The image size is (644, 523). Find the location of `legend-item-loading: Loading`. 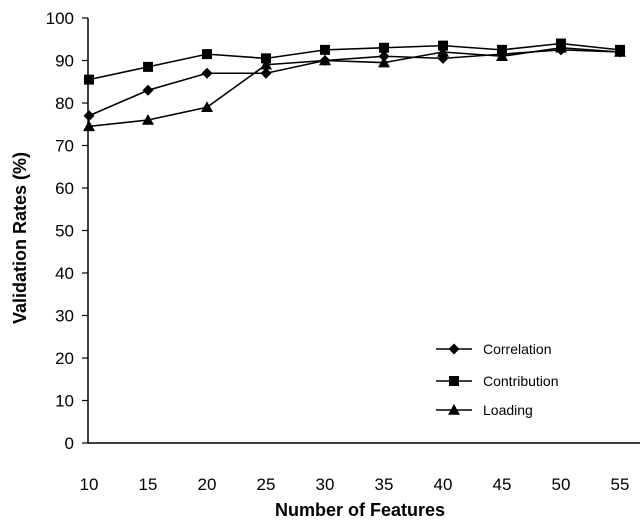

legend-item-loading: Loading is located at coordinates (484, 410).